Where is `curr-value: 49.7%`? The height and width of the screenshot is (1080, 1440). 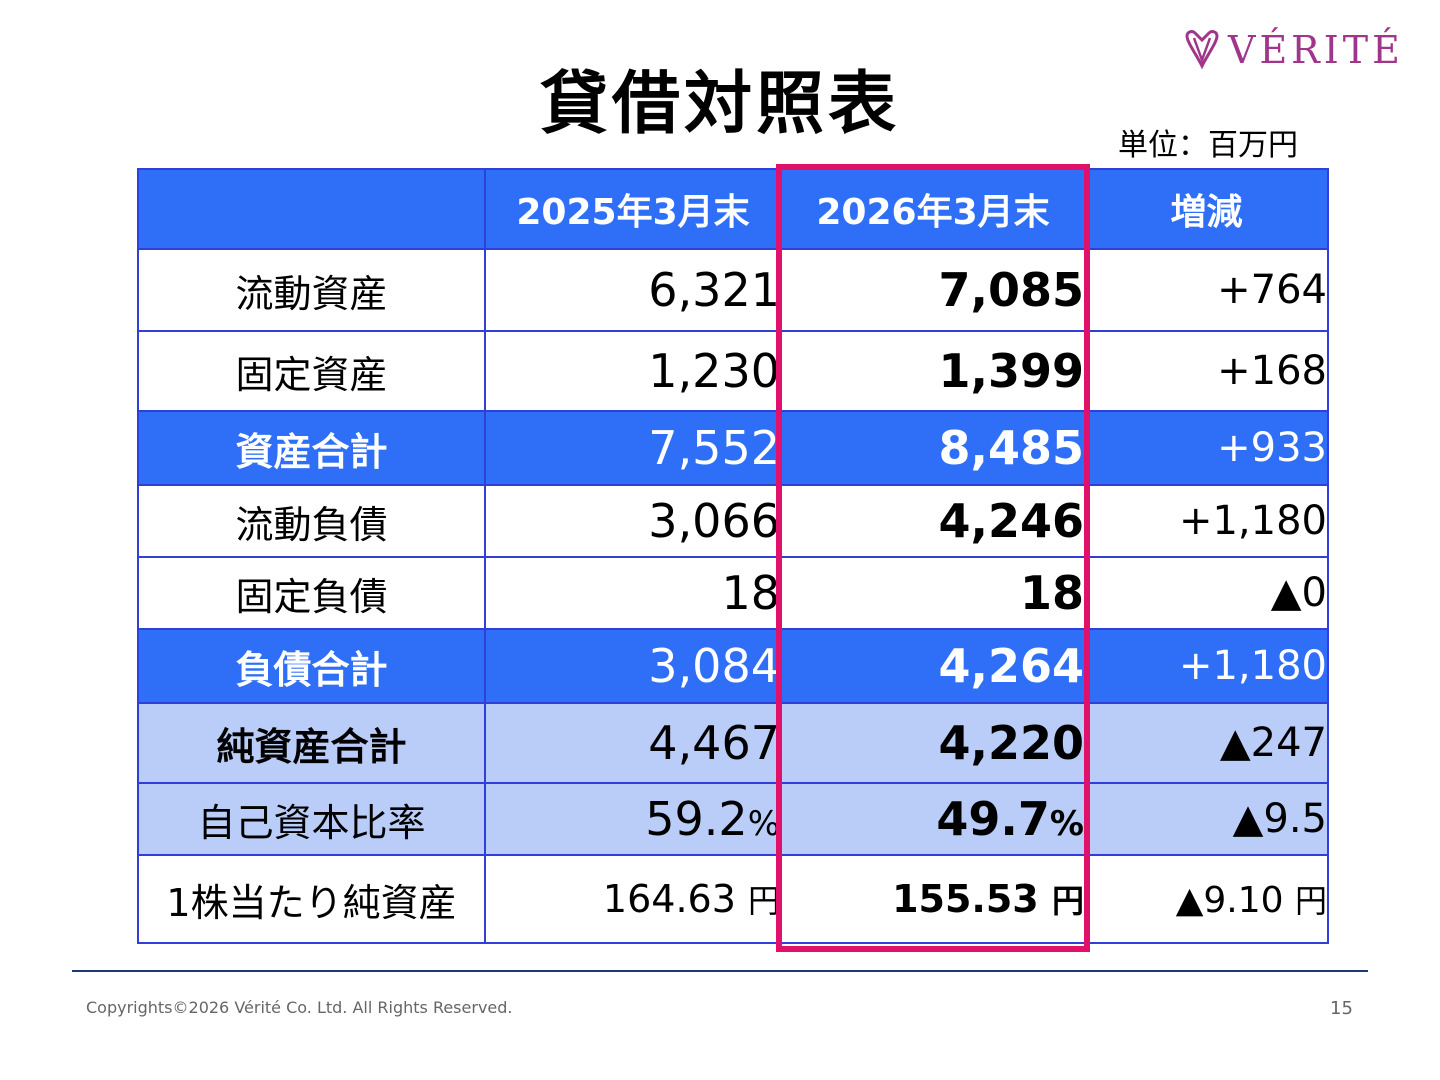 curr-value: 49.7% is located at coordinates (933, 819).